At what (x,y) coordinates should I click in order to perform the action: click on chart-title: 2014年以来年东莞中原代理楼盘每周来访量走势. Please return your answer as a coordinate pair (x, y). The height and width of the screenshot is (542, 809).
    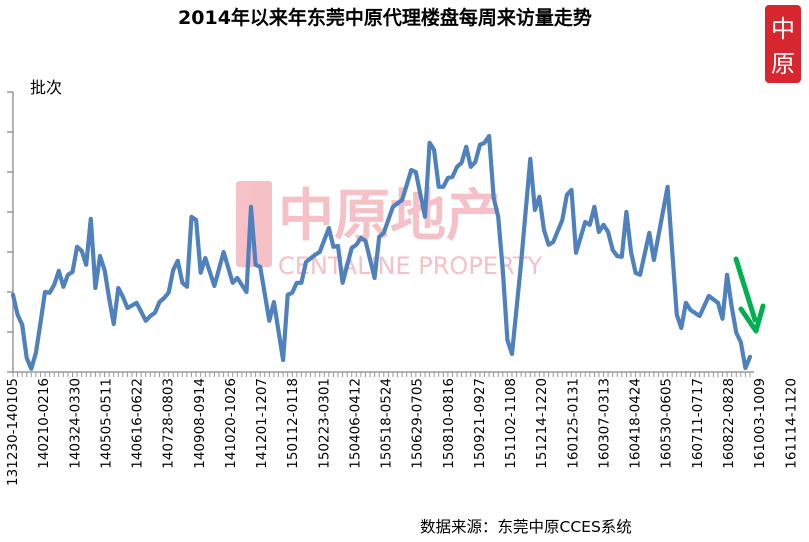
    Looking at the image, I should click on (385, 17).